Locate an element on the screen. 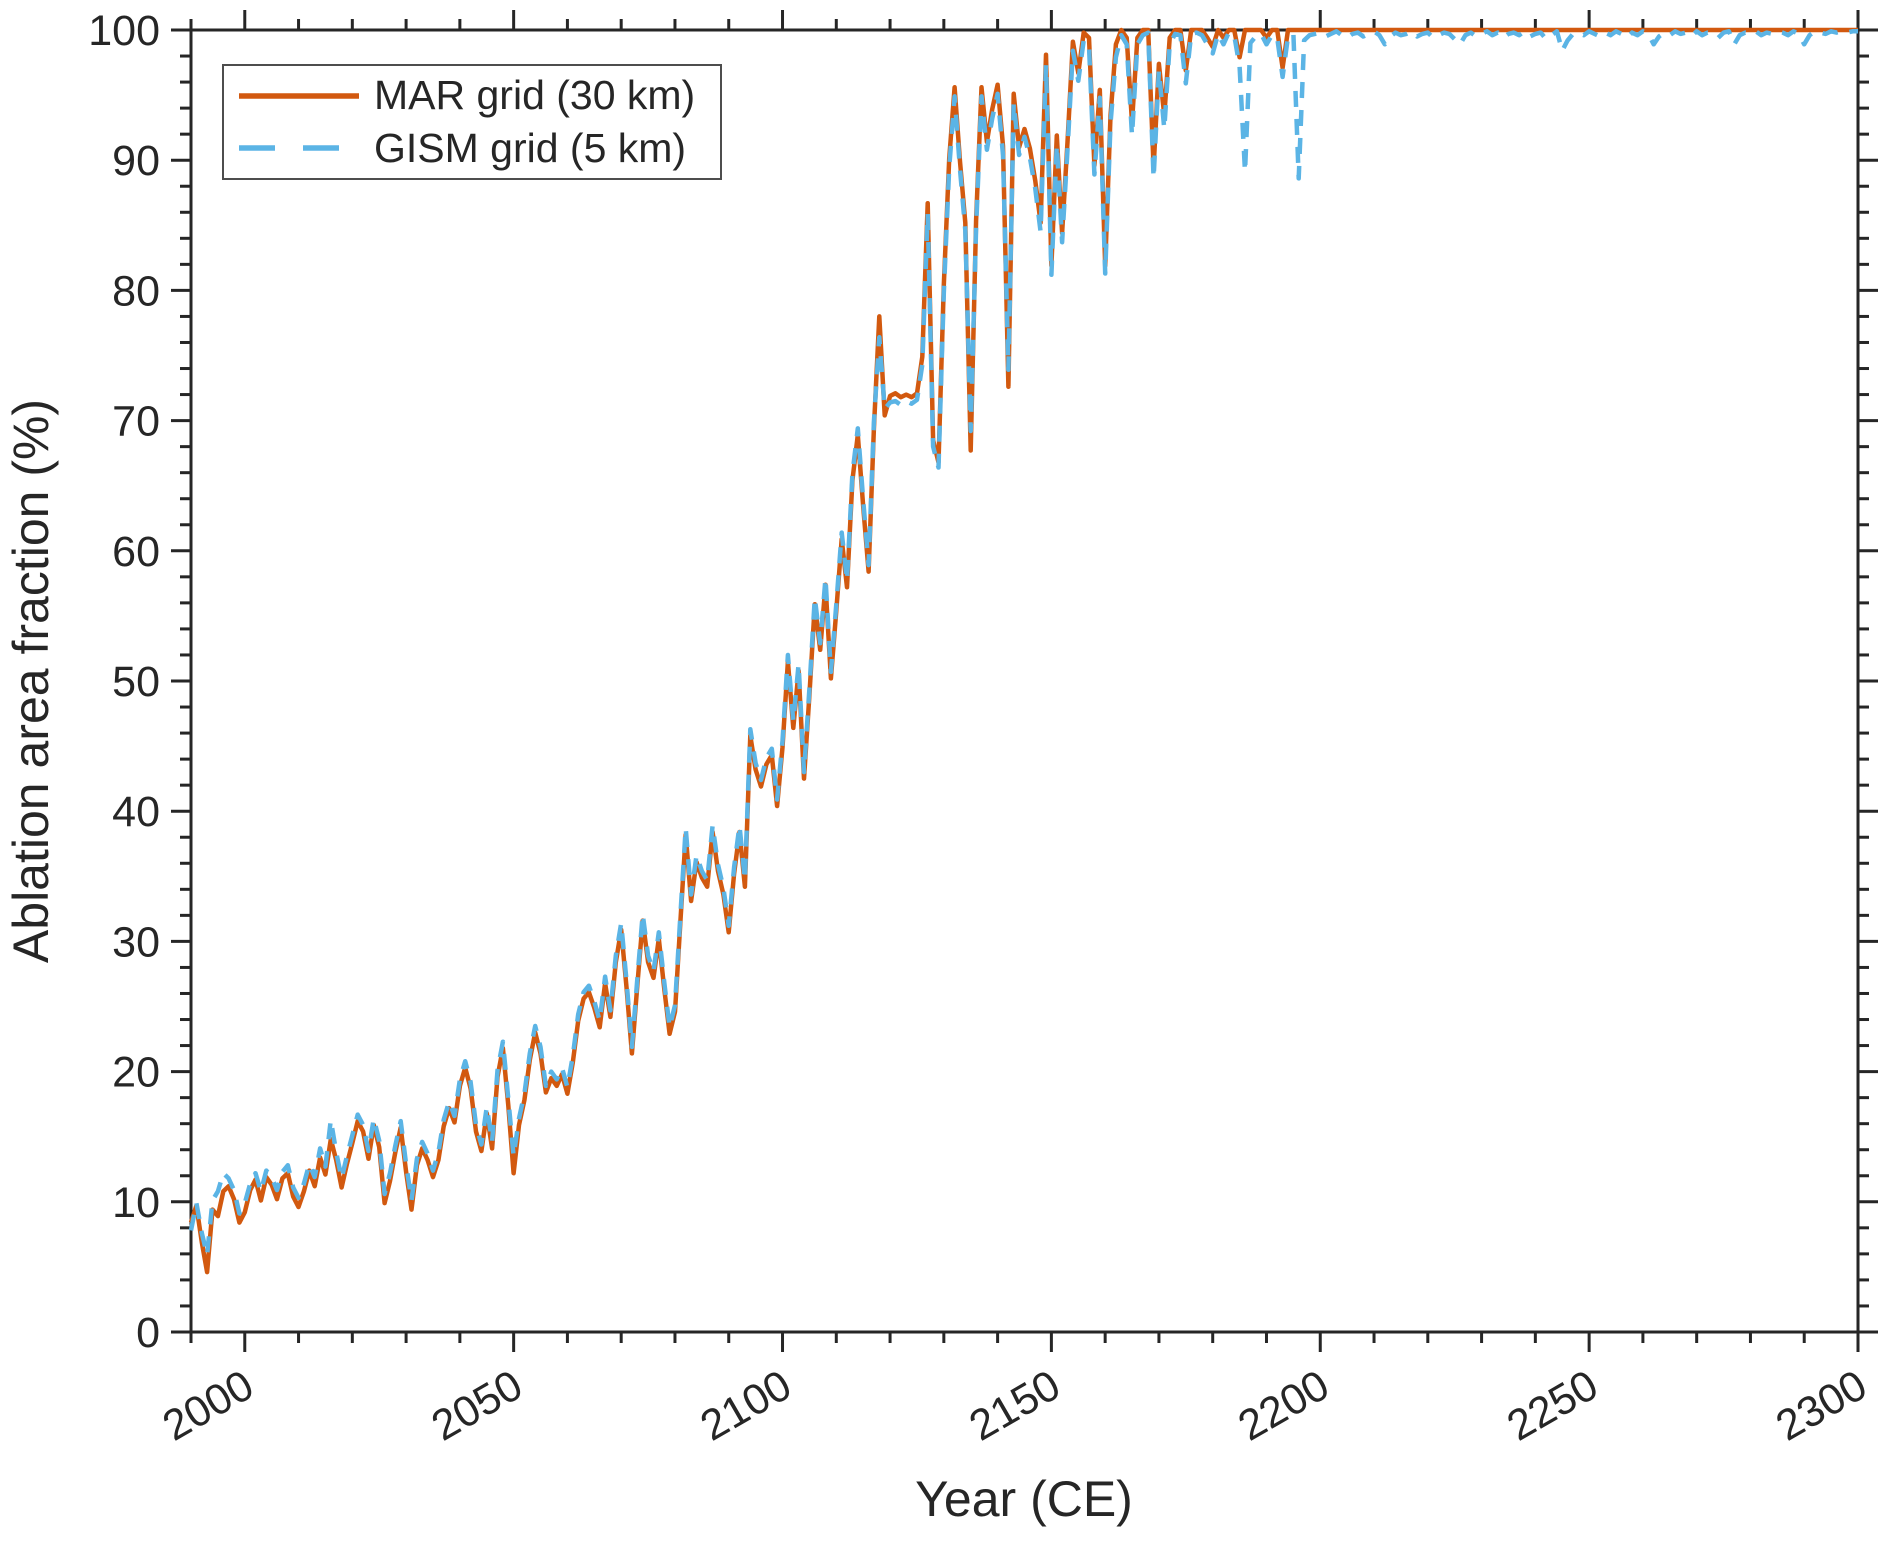  y-tick-label: 70 is located at coordinates (136, 422).